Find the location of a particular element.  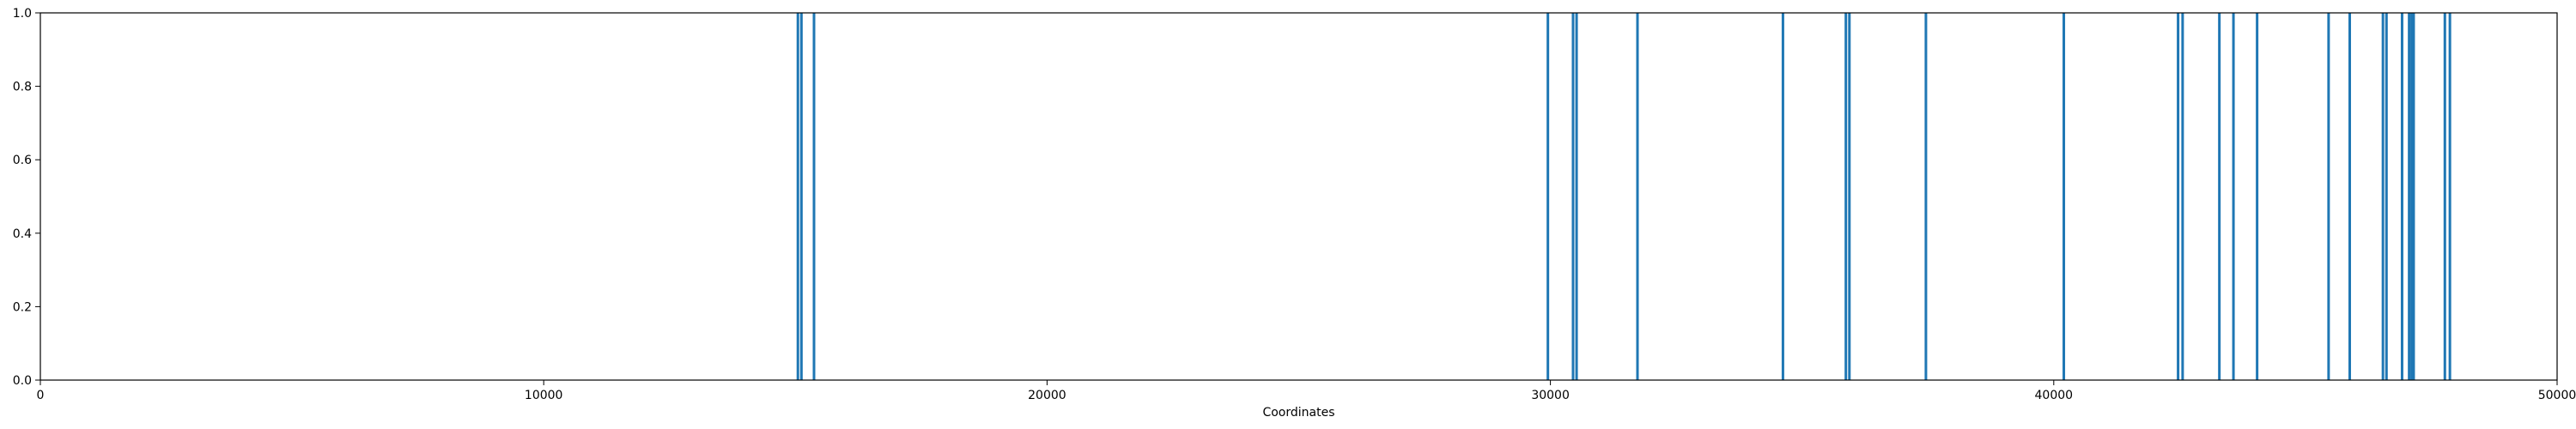

y-tick-label: 0.8 is located at coordinates (23, 88).